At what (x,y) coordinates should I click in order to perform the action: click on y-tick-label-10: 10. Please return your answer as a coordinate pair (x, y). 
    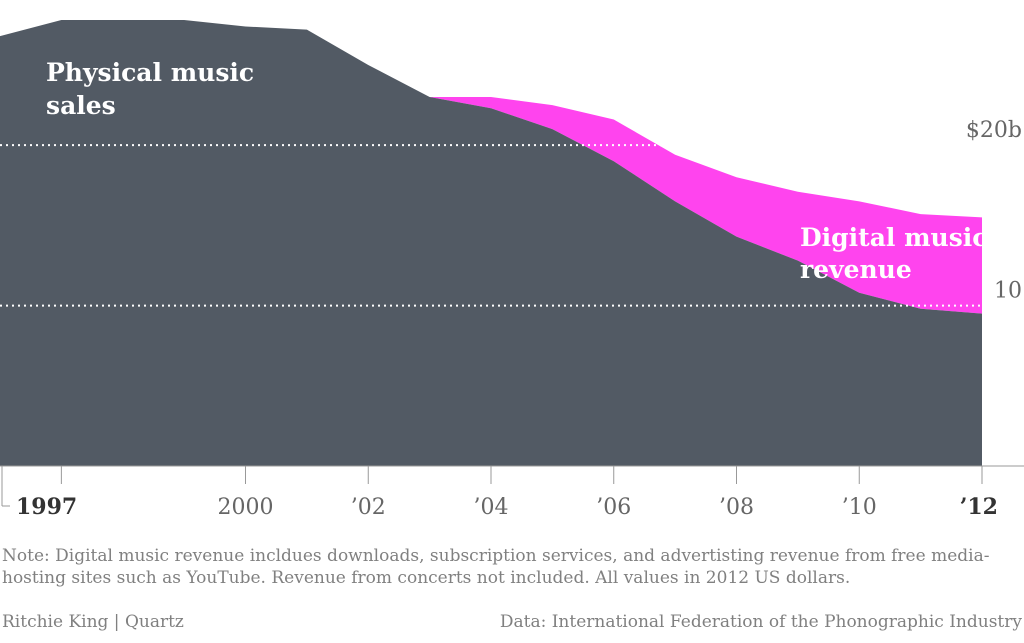
    Looking at the image, I should click on (1008, 291).